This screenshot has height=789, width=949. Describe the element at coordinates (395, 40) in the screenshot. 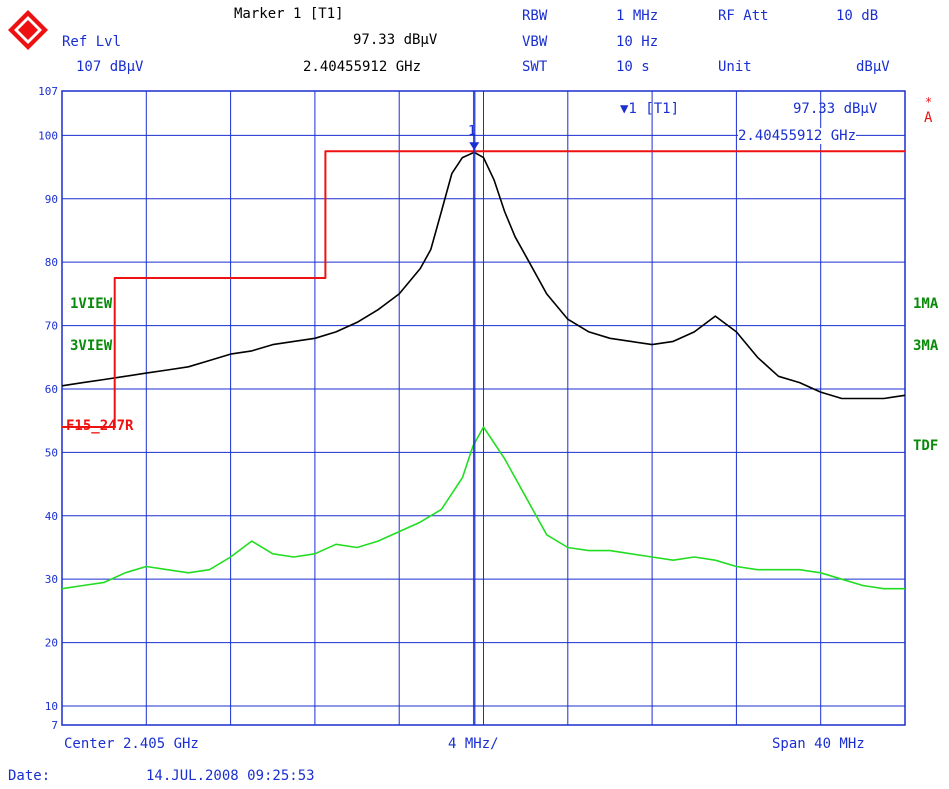

I see `marker-level: 97.33 dBµV` at that location.